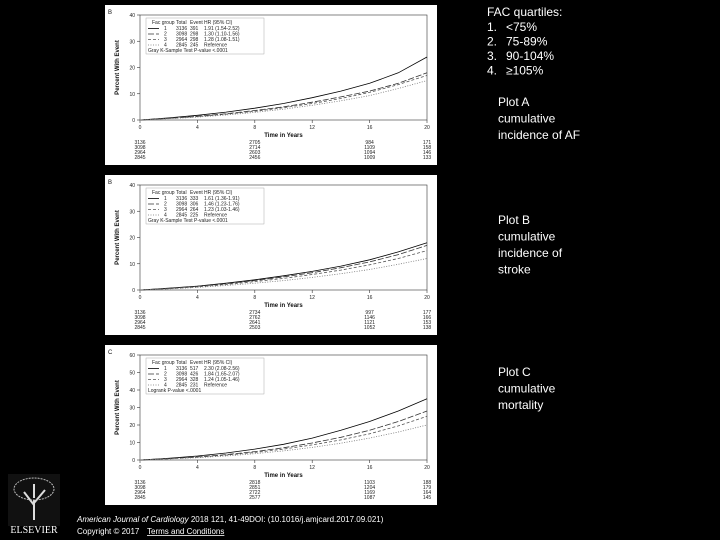 This screenshot has height=540, width=720. I want to click on logo-crown, so click(34, 489).